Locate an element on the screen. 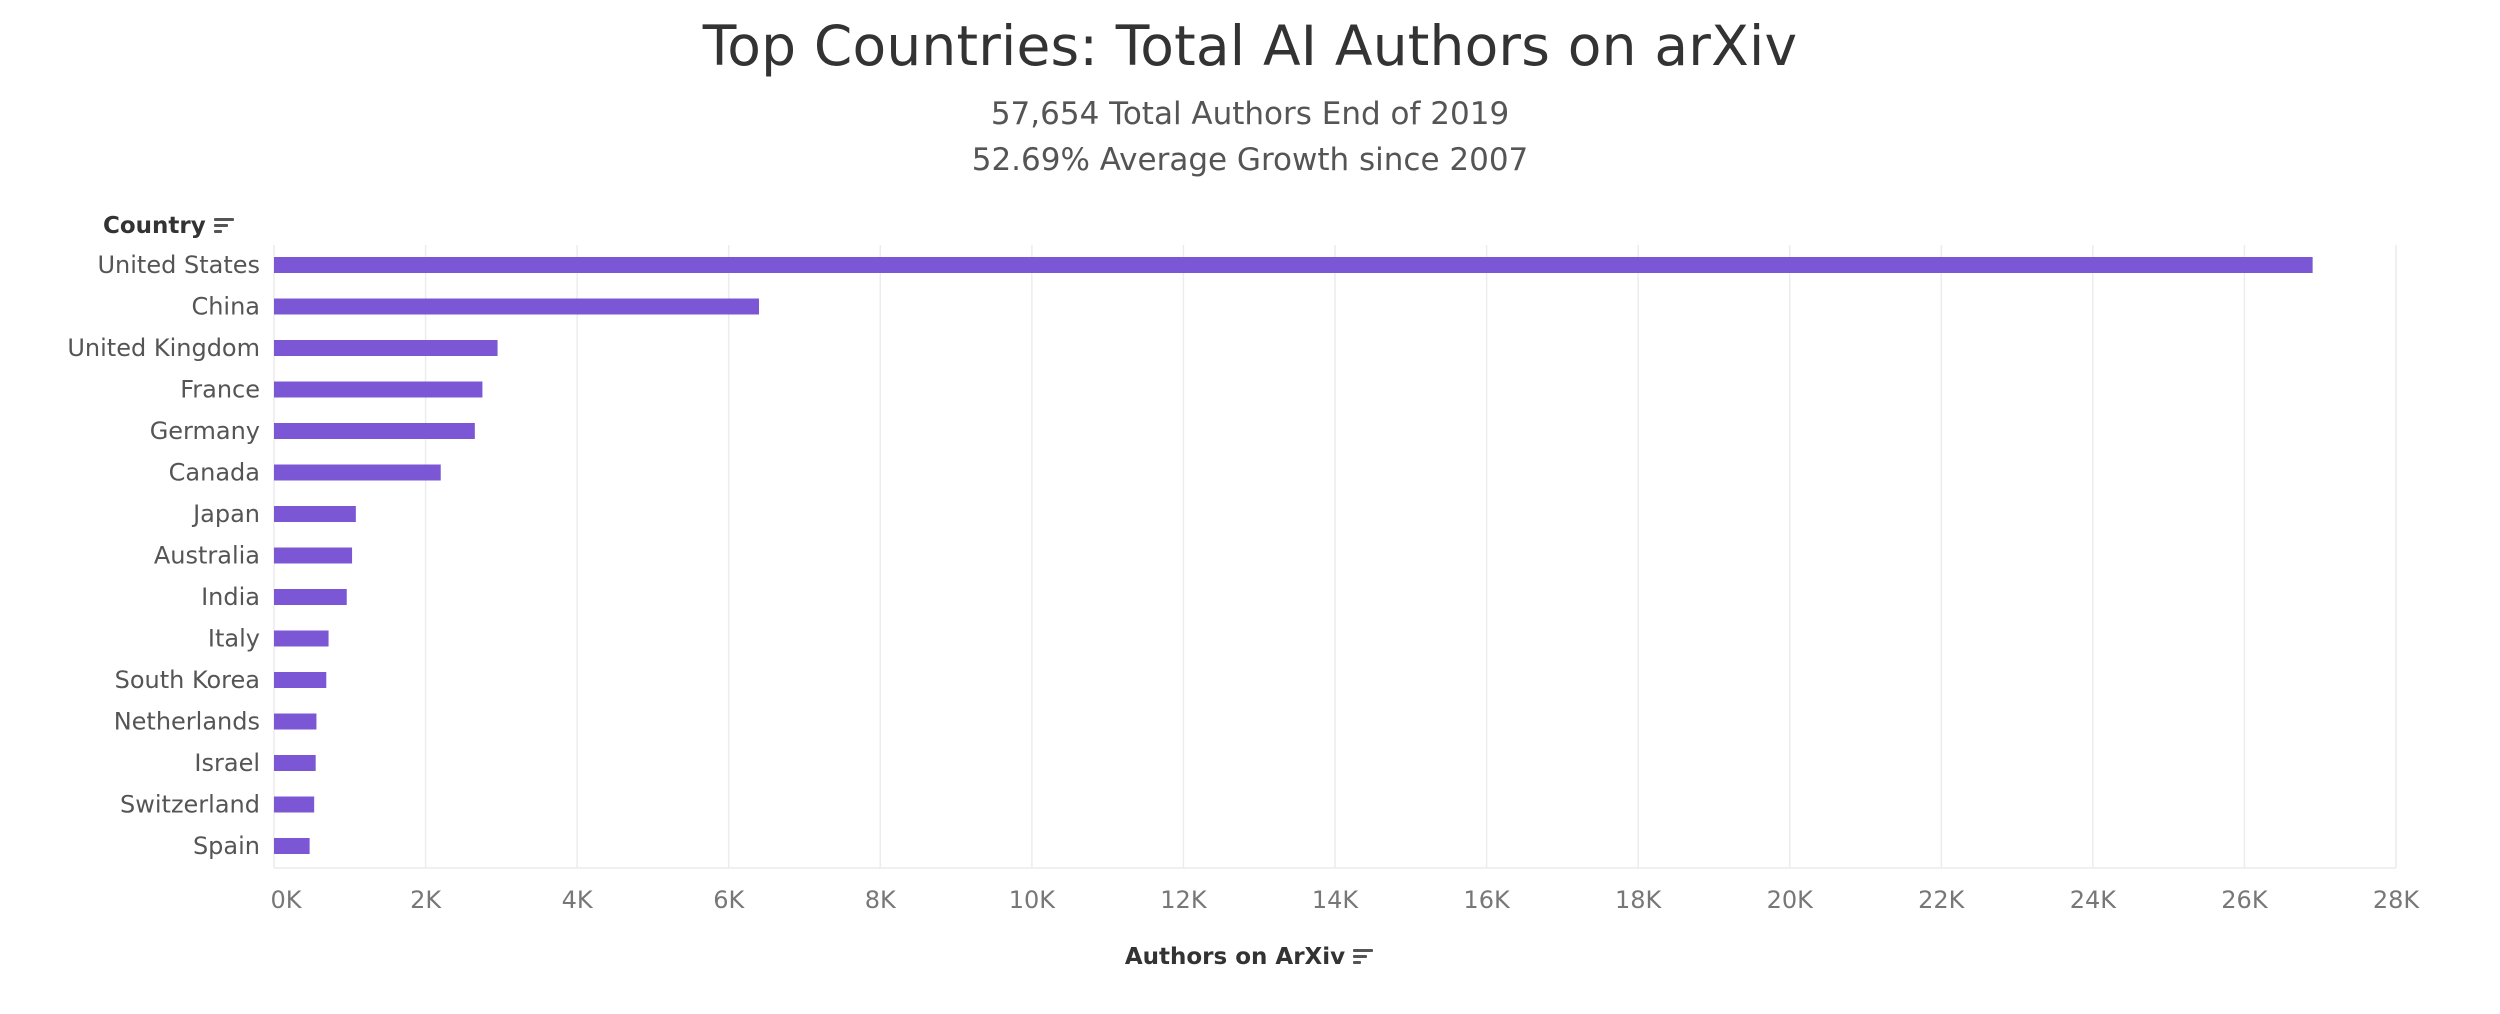 The height and width of the screenshot is (1014, 2500). x-tick-label: 24K is located at coordinates (2094, 900).